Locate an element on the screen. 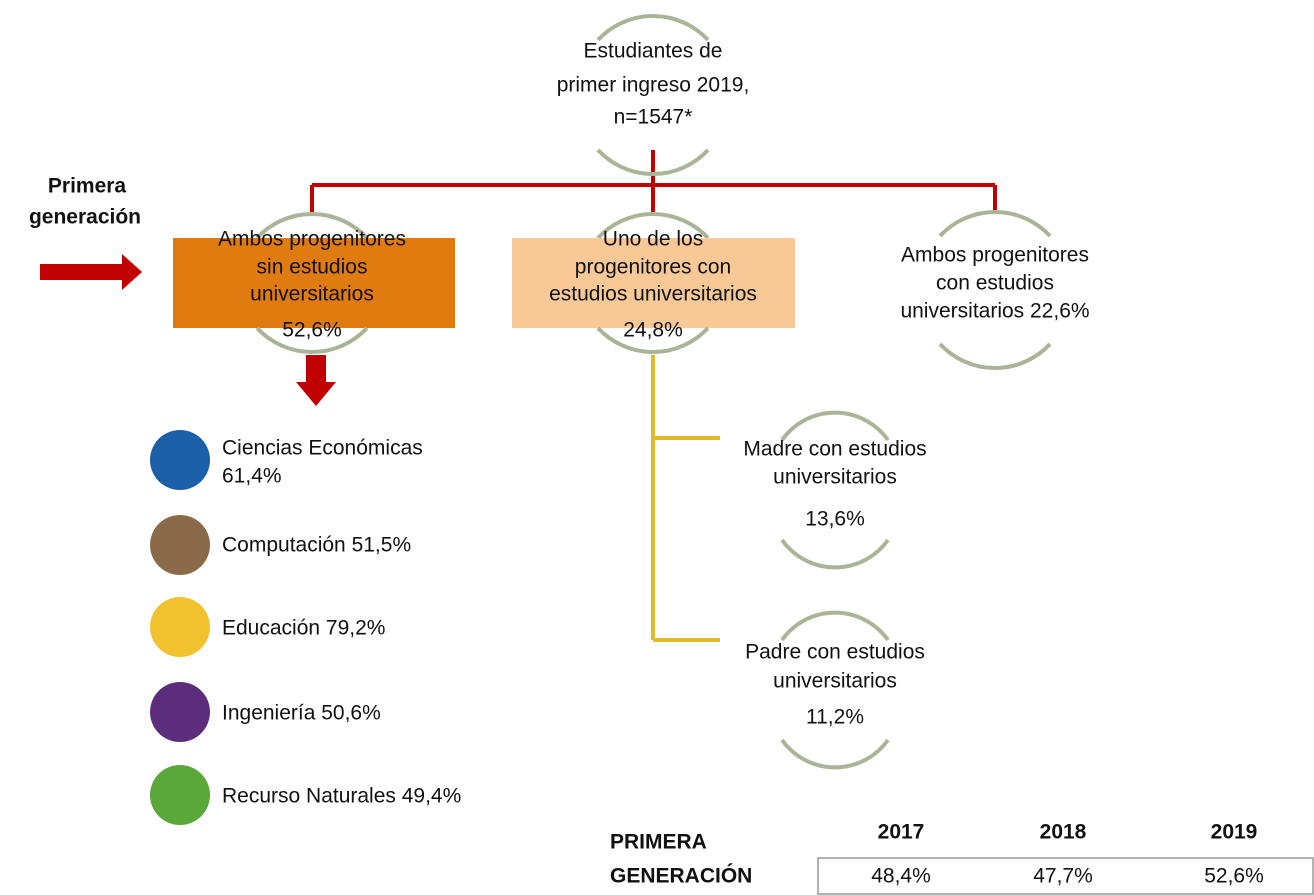  root-text: primer ingreso 2019, is located at coordinates (653, 85).